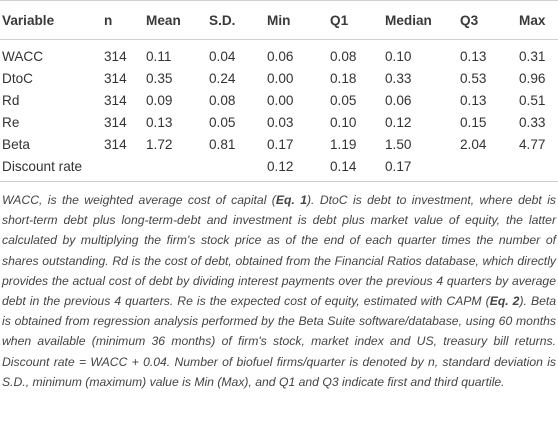 The height and width of the screenshot is (437, 558). I want to click on cell-sd: 0.81, so click(222, 144).